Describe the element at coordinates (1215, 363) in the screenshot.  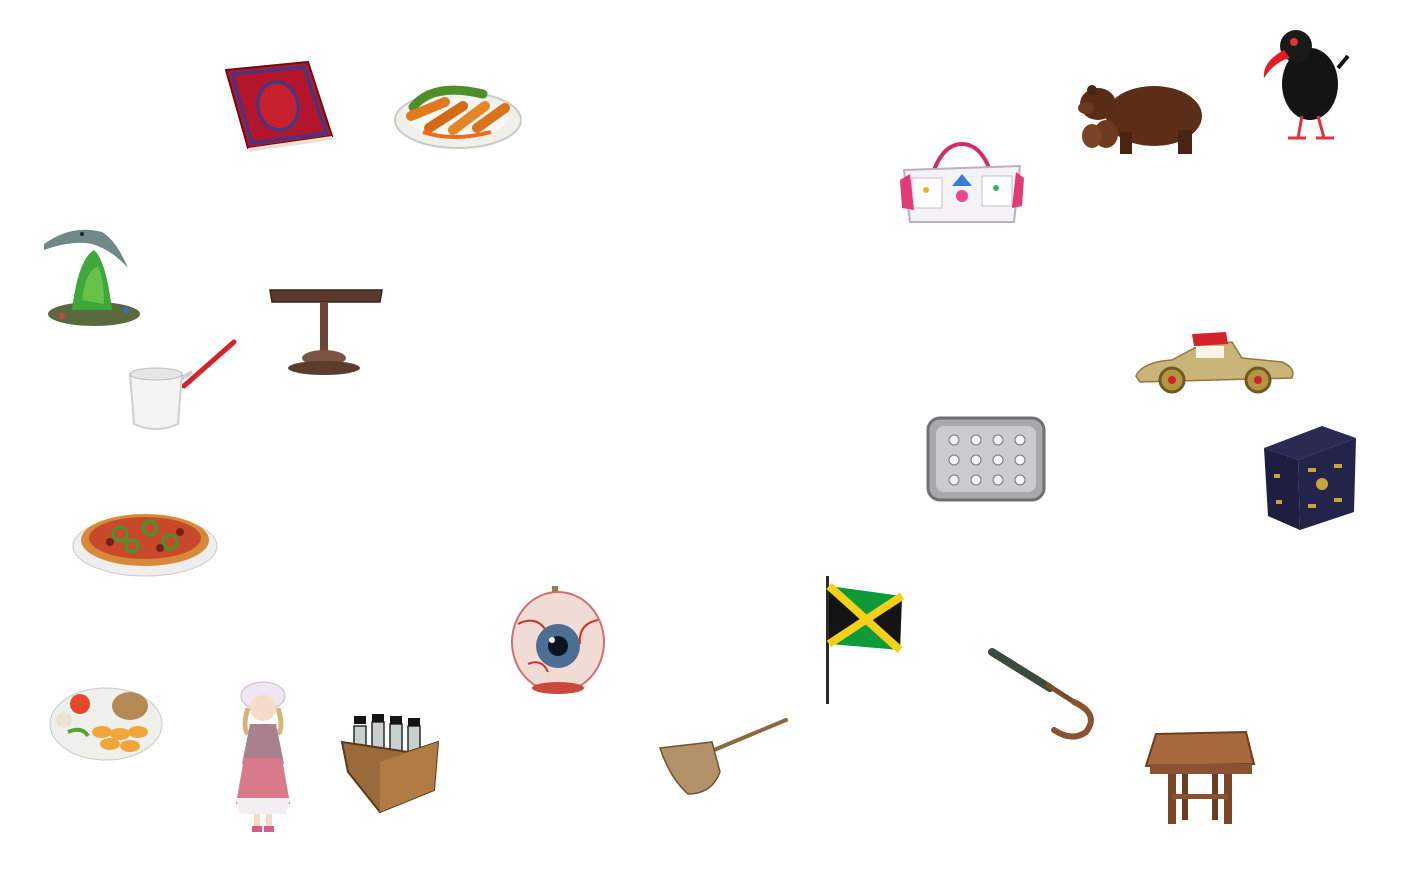
I see `vintage-toy-car-icon` at that location.